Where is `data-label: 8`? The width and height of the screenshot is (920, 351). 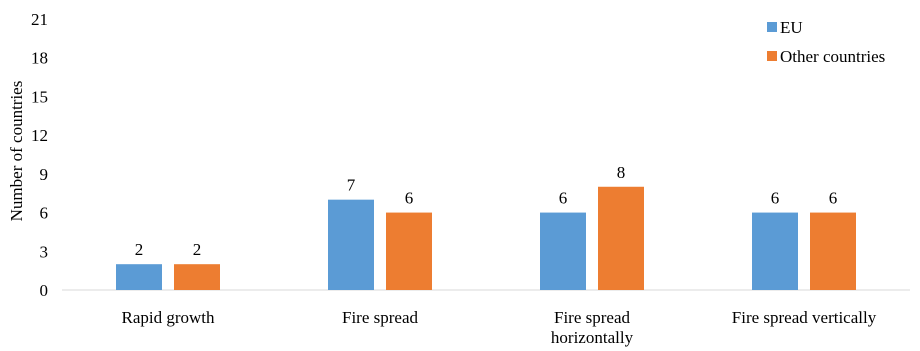
data-label: 8 is located at coordinates (621, 172).